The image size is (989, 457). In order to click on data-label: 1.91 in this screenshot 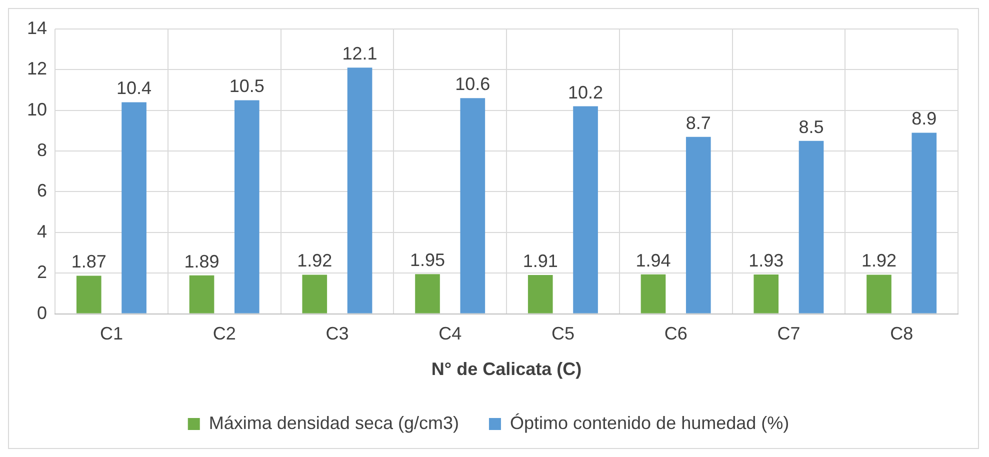, I will do `click(540, 260)`.